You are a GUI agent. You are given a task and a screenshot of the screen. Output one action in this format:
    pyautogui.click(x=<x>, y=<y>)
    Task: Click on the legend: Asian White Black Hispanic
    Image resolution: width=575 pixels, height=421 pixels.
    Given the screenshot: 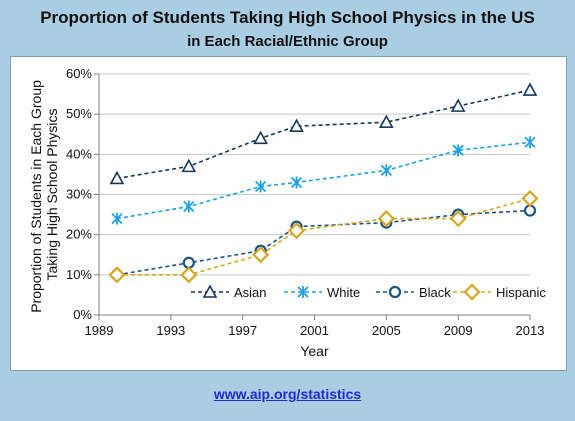 What is the action you would take?
    pyautogui.click(x=368, y=292)
    